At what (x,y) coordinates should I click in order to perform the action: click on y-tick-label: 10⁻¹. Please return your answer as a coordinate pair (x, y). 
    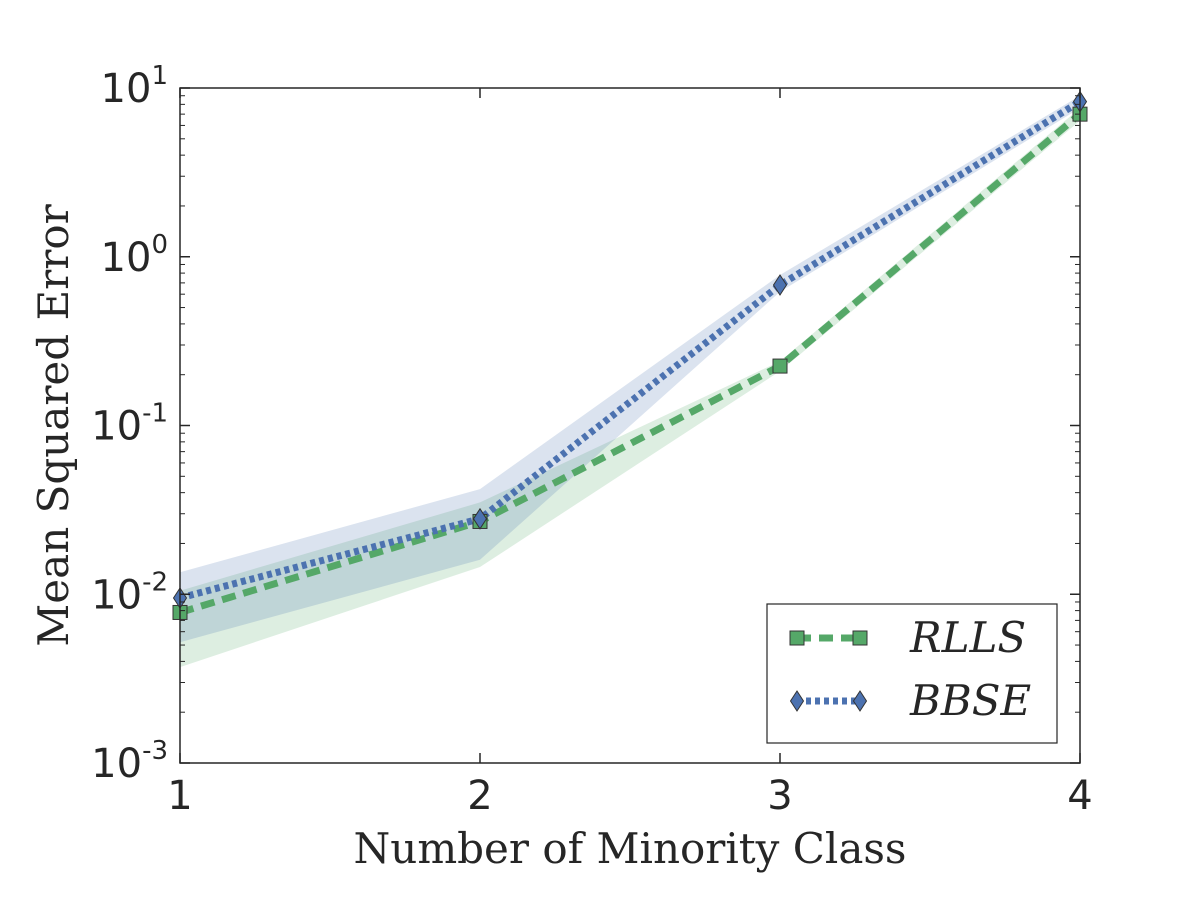
    Looking at the image, I should click on (129, 424).